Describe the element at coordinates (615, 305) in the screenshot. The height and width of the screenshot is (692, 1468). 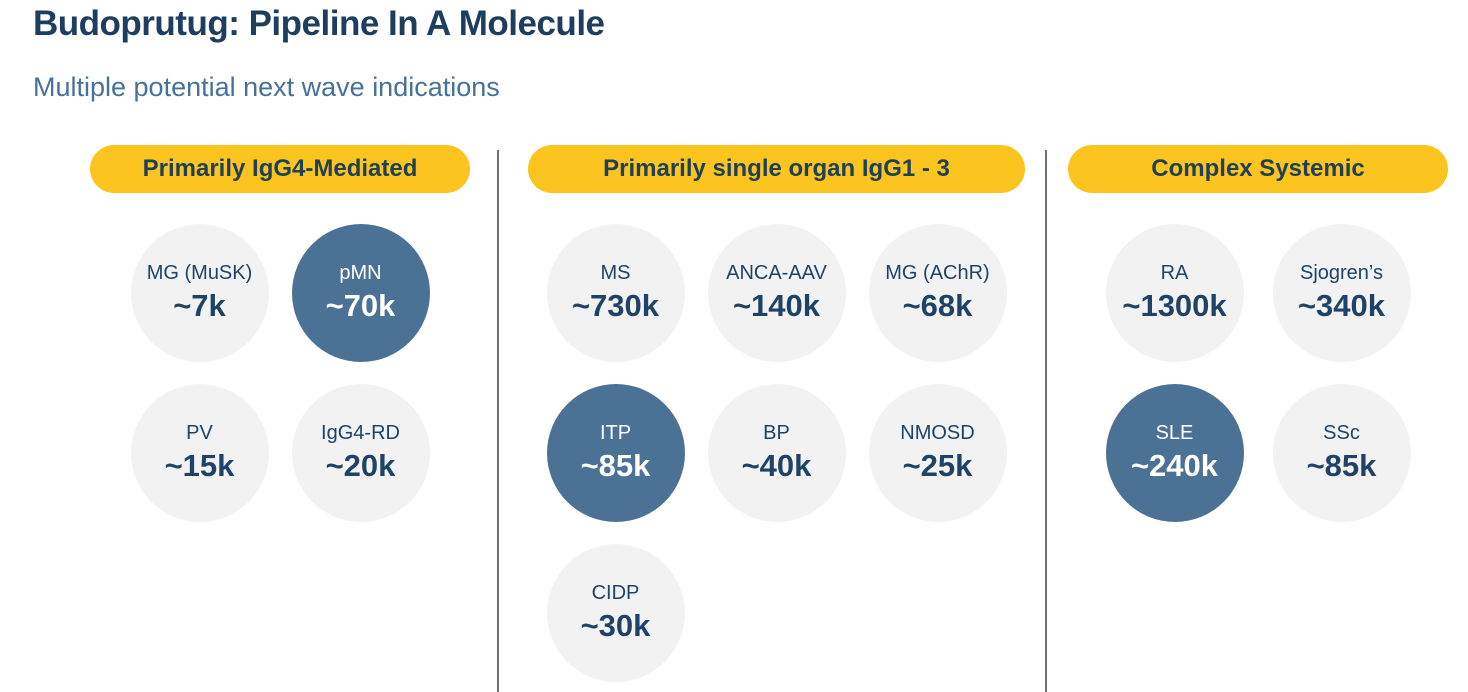
I see `indication-value: ~730k` at that location.